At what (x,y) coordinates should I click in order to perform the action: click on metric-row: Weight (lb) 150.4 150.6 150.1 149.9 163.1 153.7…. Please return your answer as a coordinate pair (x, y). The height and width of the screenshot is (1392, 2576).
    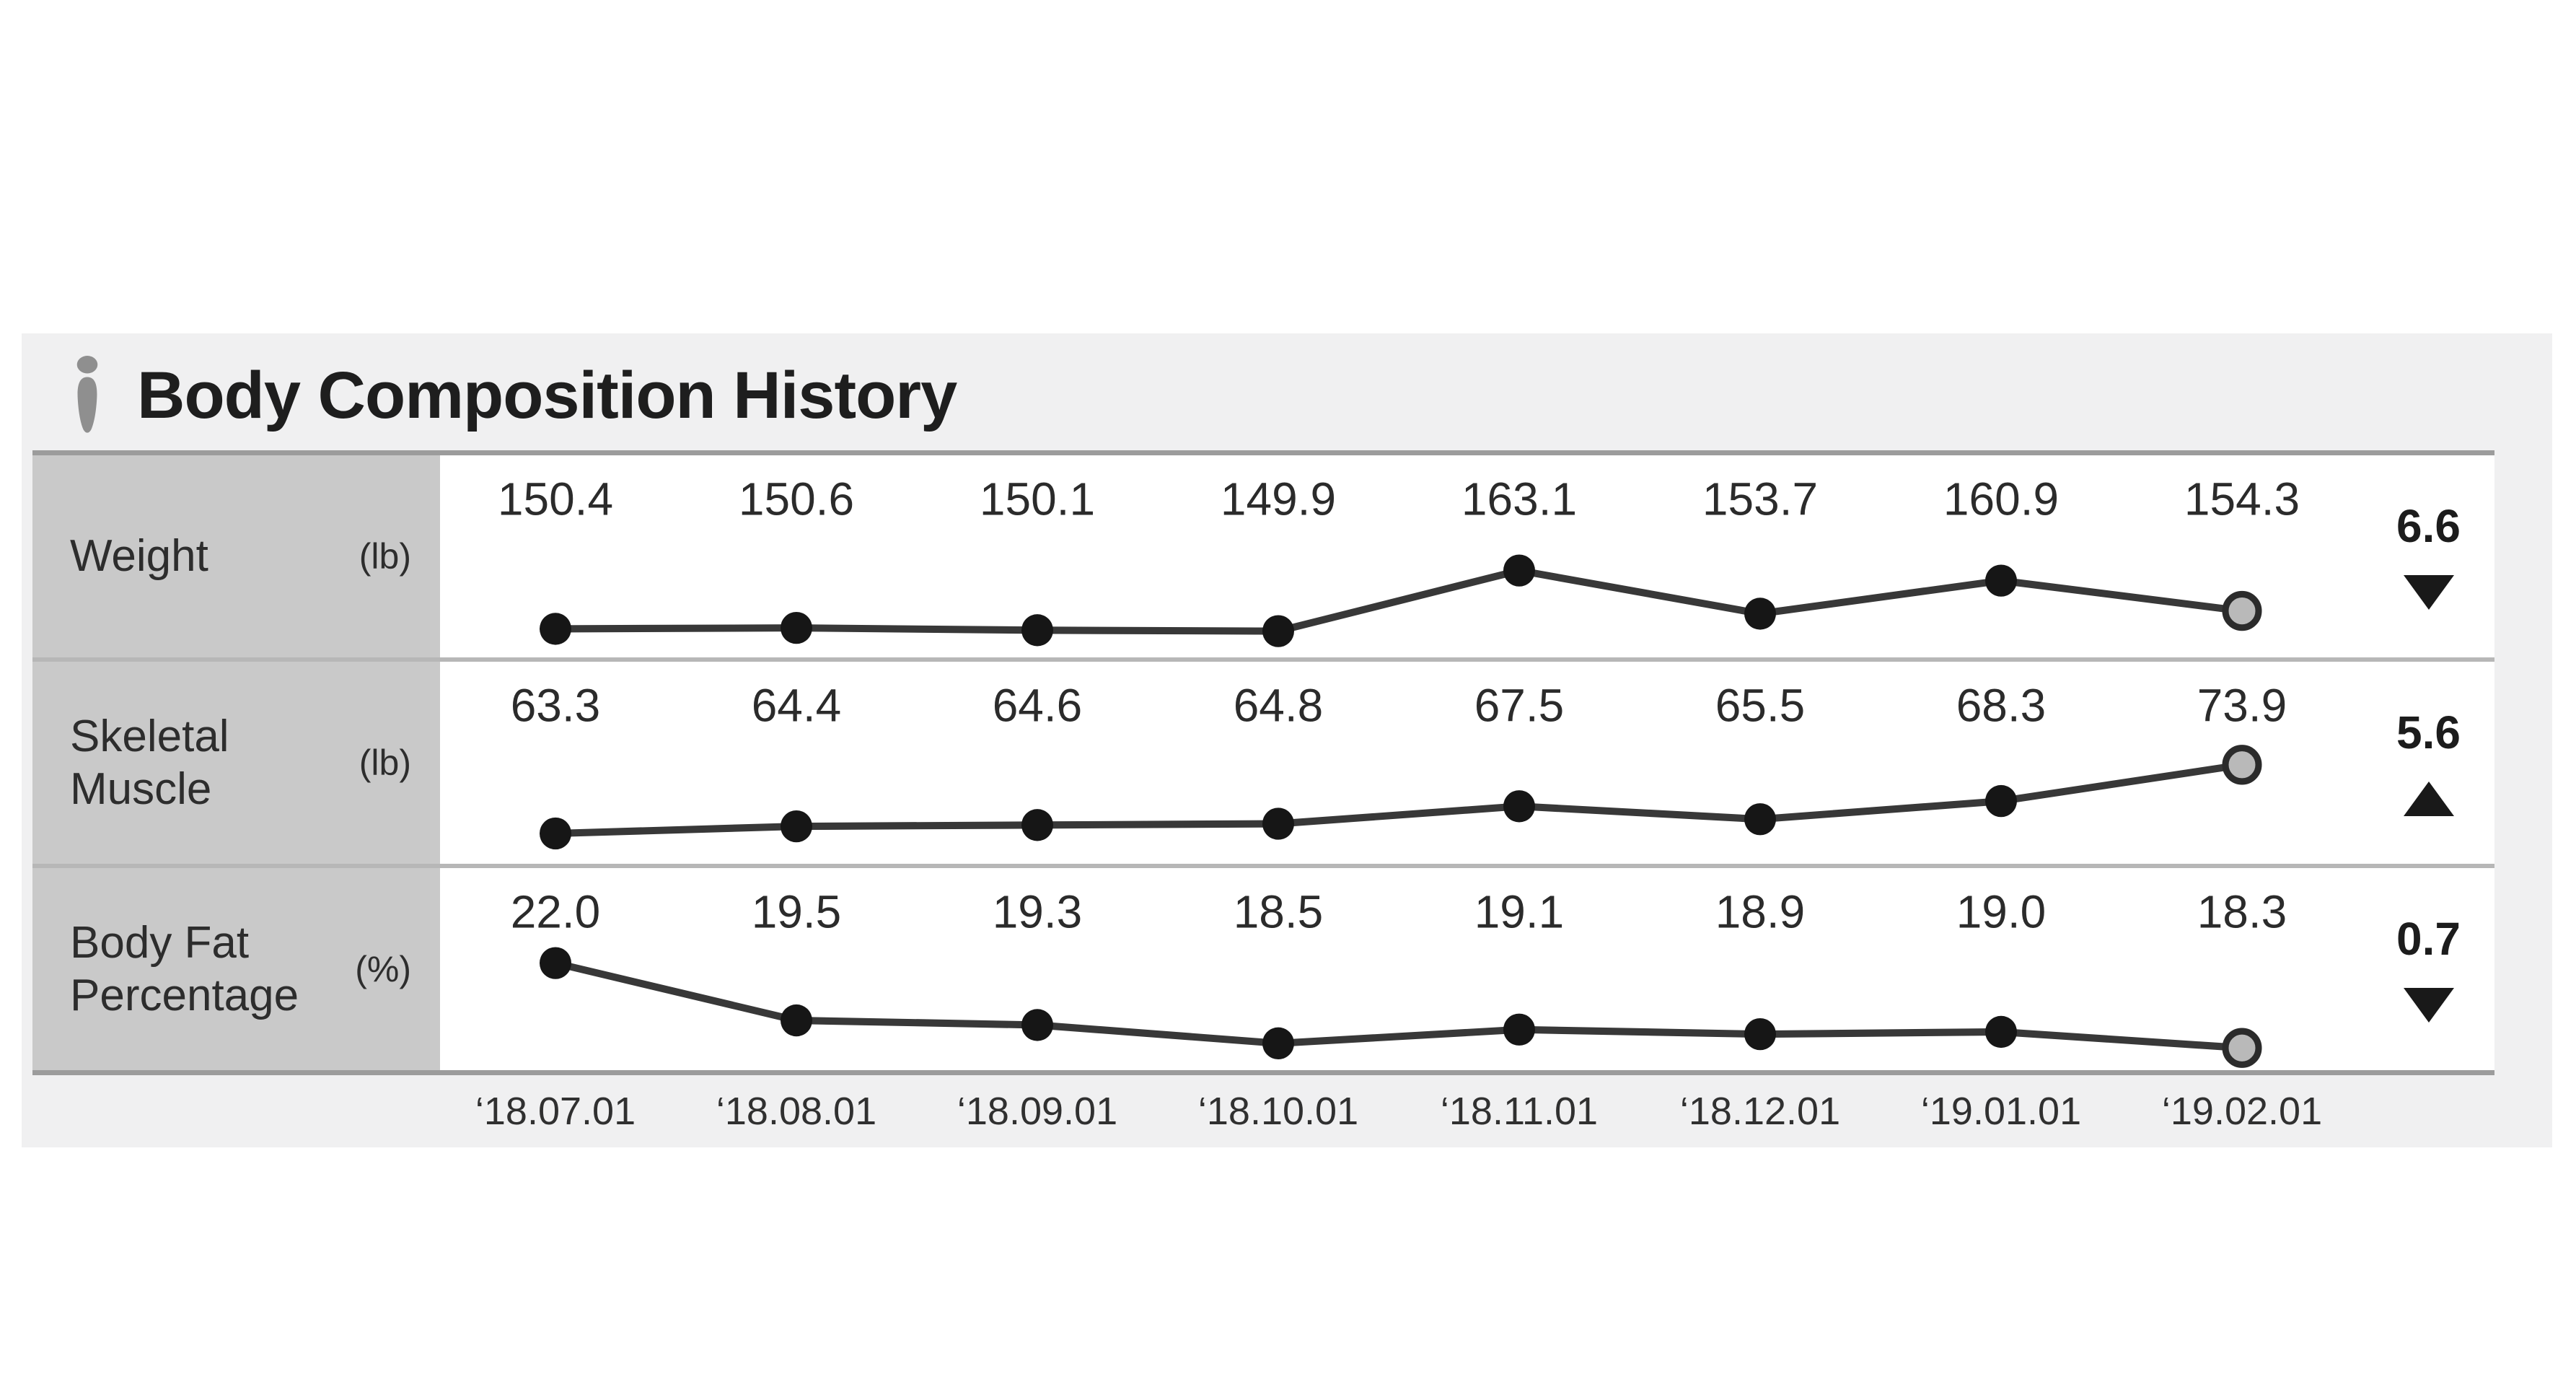
    Looking at the image, I should click on (1263, 556).